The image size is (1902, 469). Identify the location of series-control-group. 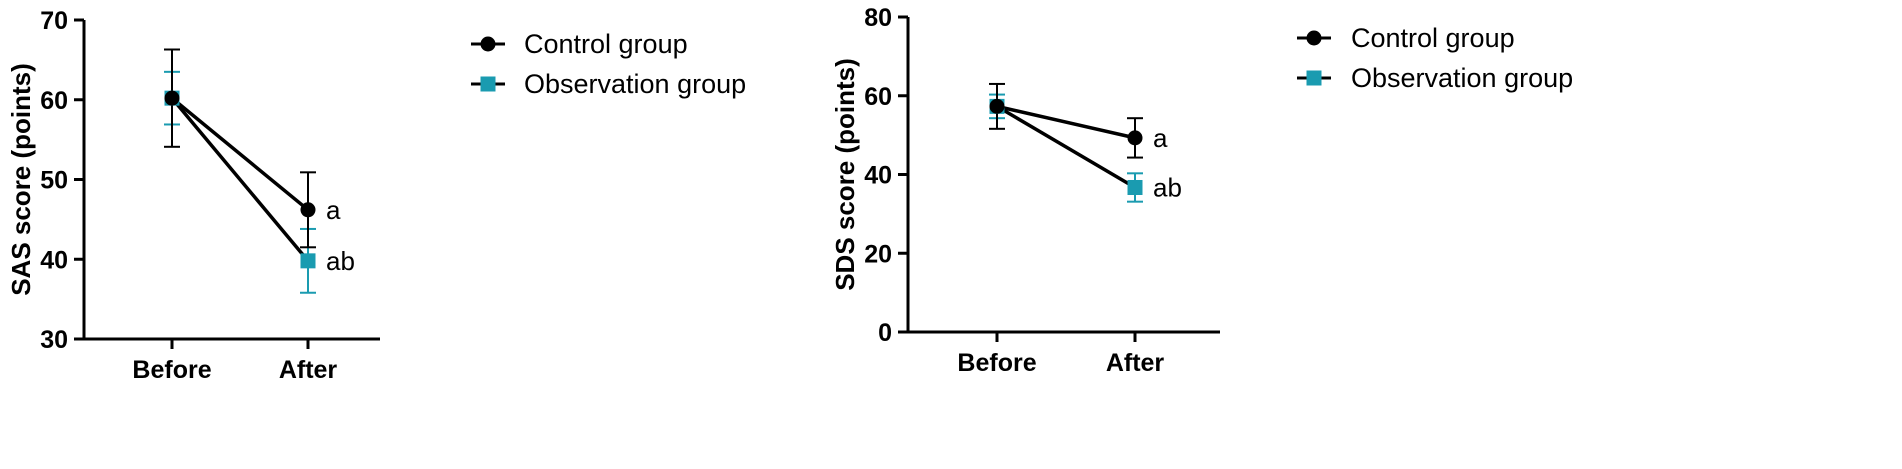
(240, 148).